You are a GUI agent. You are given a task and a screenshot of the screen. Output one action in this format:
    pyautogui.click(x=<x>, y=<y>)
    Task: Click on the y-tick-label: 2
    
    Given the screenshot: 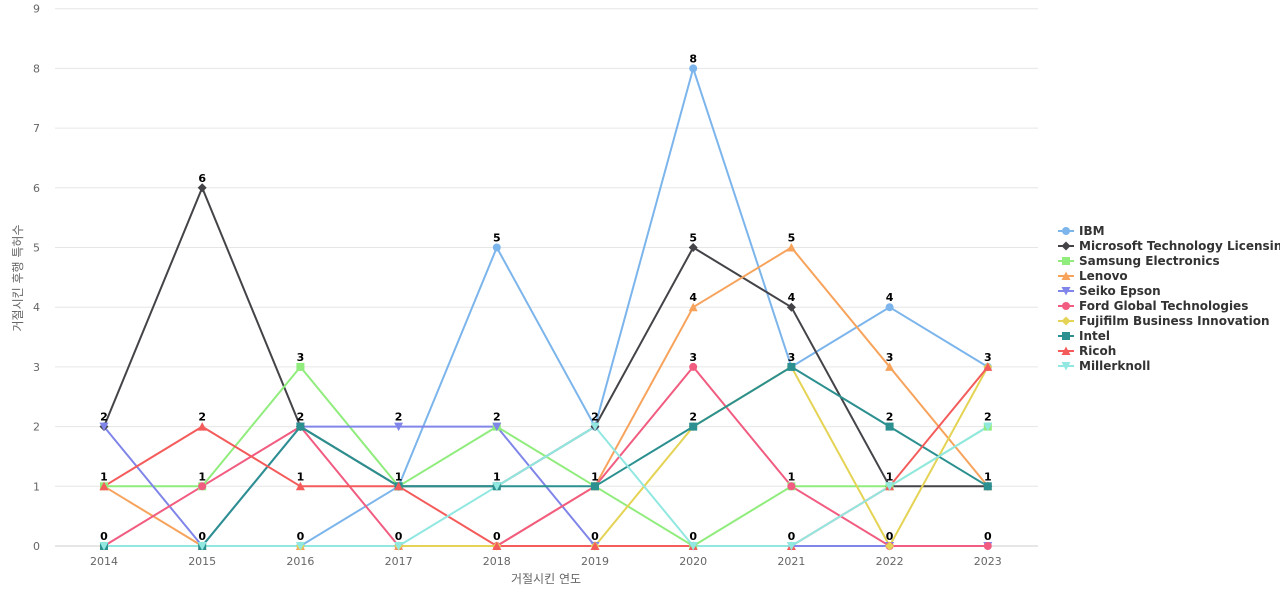 What is the action you would take?
    pyautogui.click(x=36, y=427)
    